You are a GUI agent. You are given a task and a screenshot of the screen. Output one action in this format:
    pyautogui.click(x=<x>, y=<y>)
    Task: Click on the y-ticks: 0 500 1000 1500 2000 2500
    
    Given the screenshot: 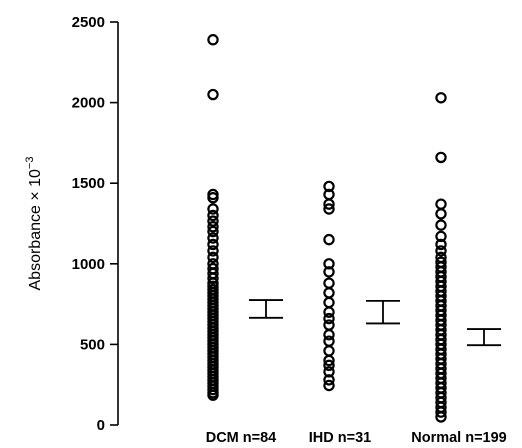 What is the action you would take?
    pyautogui.click(x=95, y=224)
    